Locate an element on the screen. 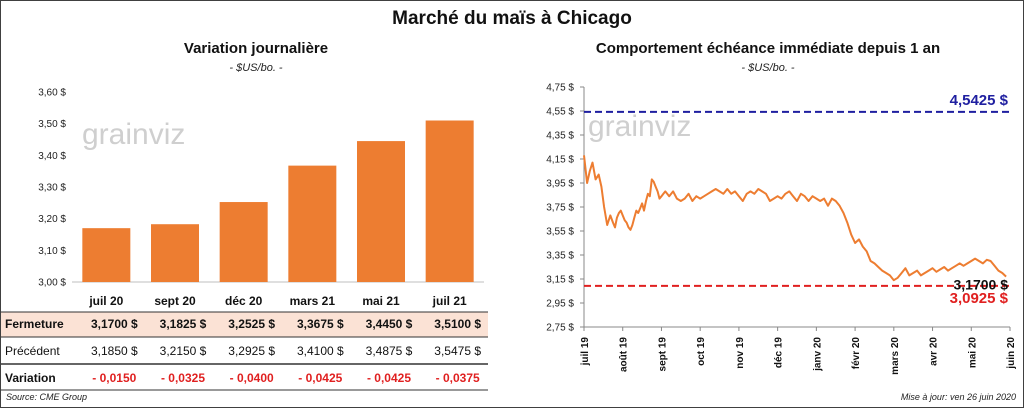 This screenshot has height=408, width=1024. table-cell: - 0,0400 is located at coordinates (252, 378).